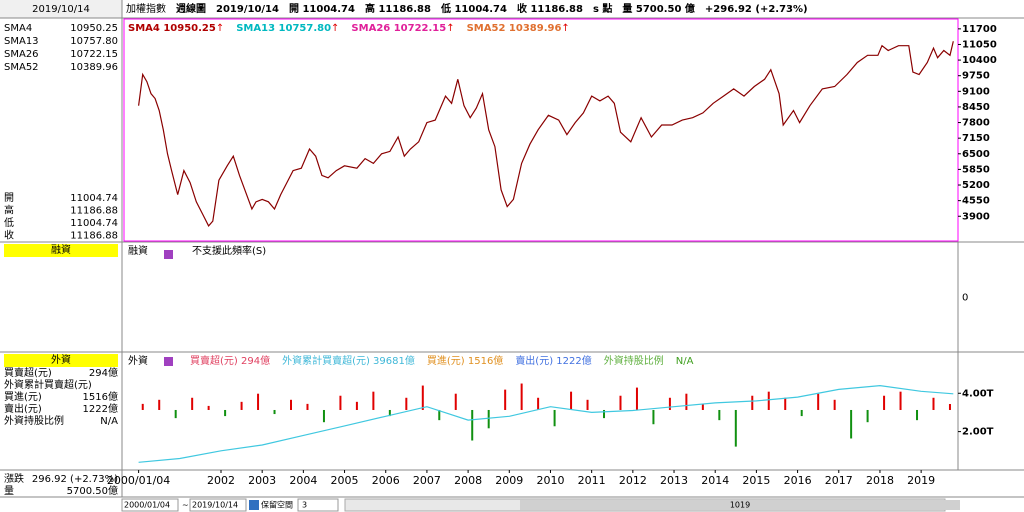 The height and width of the screenshot is (512, 1024). What do you see at coordinates (550, 8) in the screenshot?
I see `header-item: 收 11186.88` at bounding box center [550, 8].